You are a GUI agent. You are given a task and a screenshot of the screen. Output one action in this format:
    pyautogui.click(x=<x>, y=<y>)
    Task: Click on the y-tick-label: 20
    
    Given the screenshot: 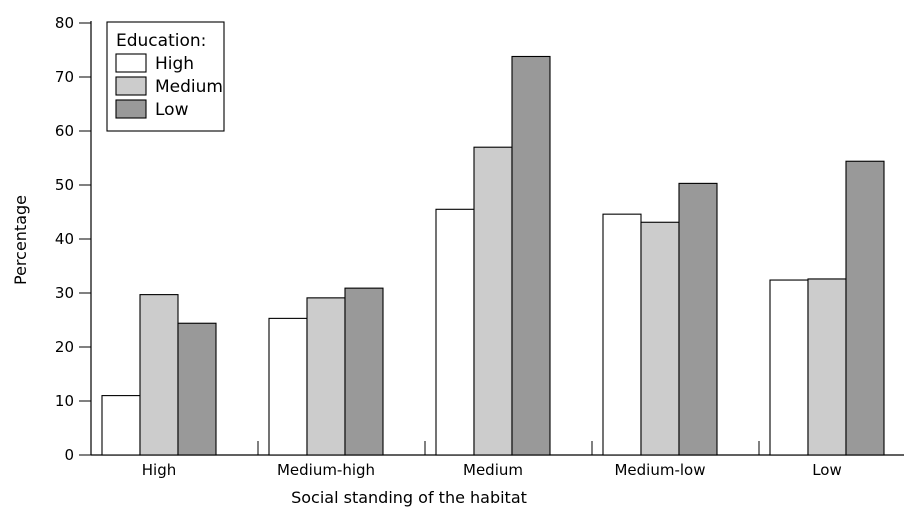 What is the action you would take?
    pyautogui.click(x=64, y=347)
    